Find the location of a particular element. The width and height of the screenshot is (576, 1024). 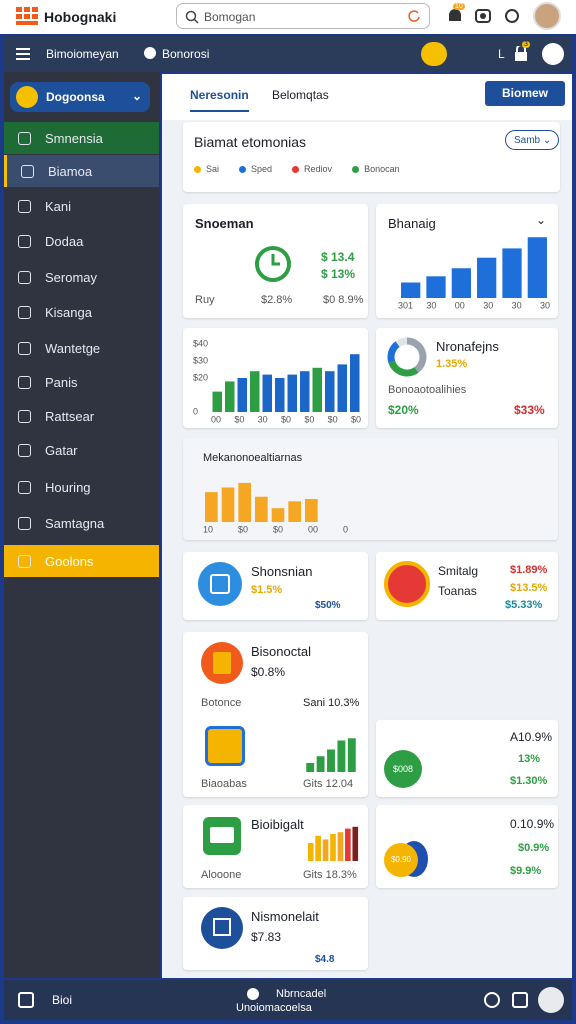

sidebar-label: Dodaa is located at coordinates (64, 241).